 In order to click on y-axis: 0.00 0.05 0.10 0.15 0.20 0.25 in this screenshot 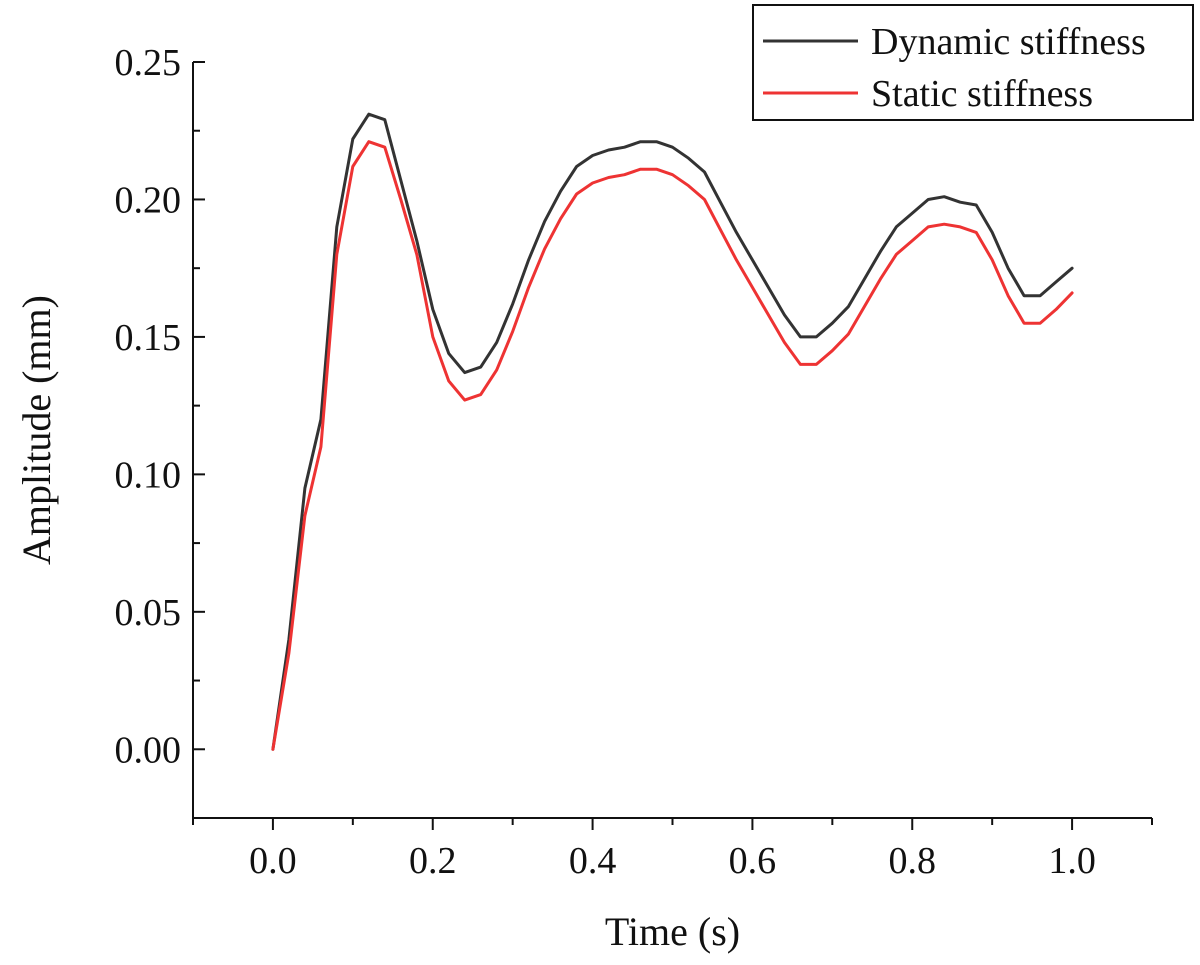, I will do `click(160, 430)`.